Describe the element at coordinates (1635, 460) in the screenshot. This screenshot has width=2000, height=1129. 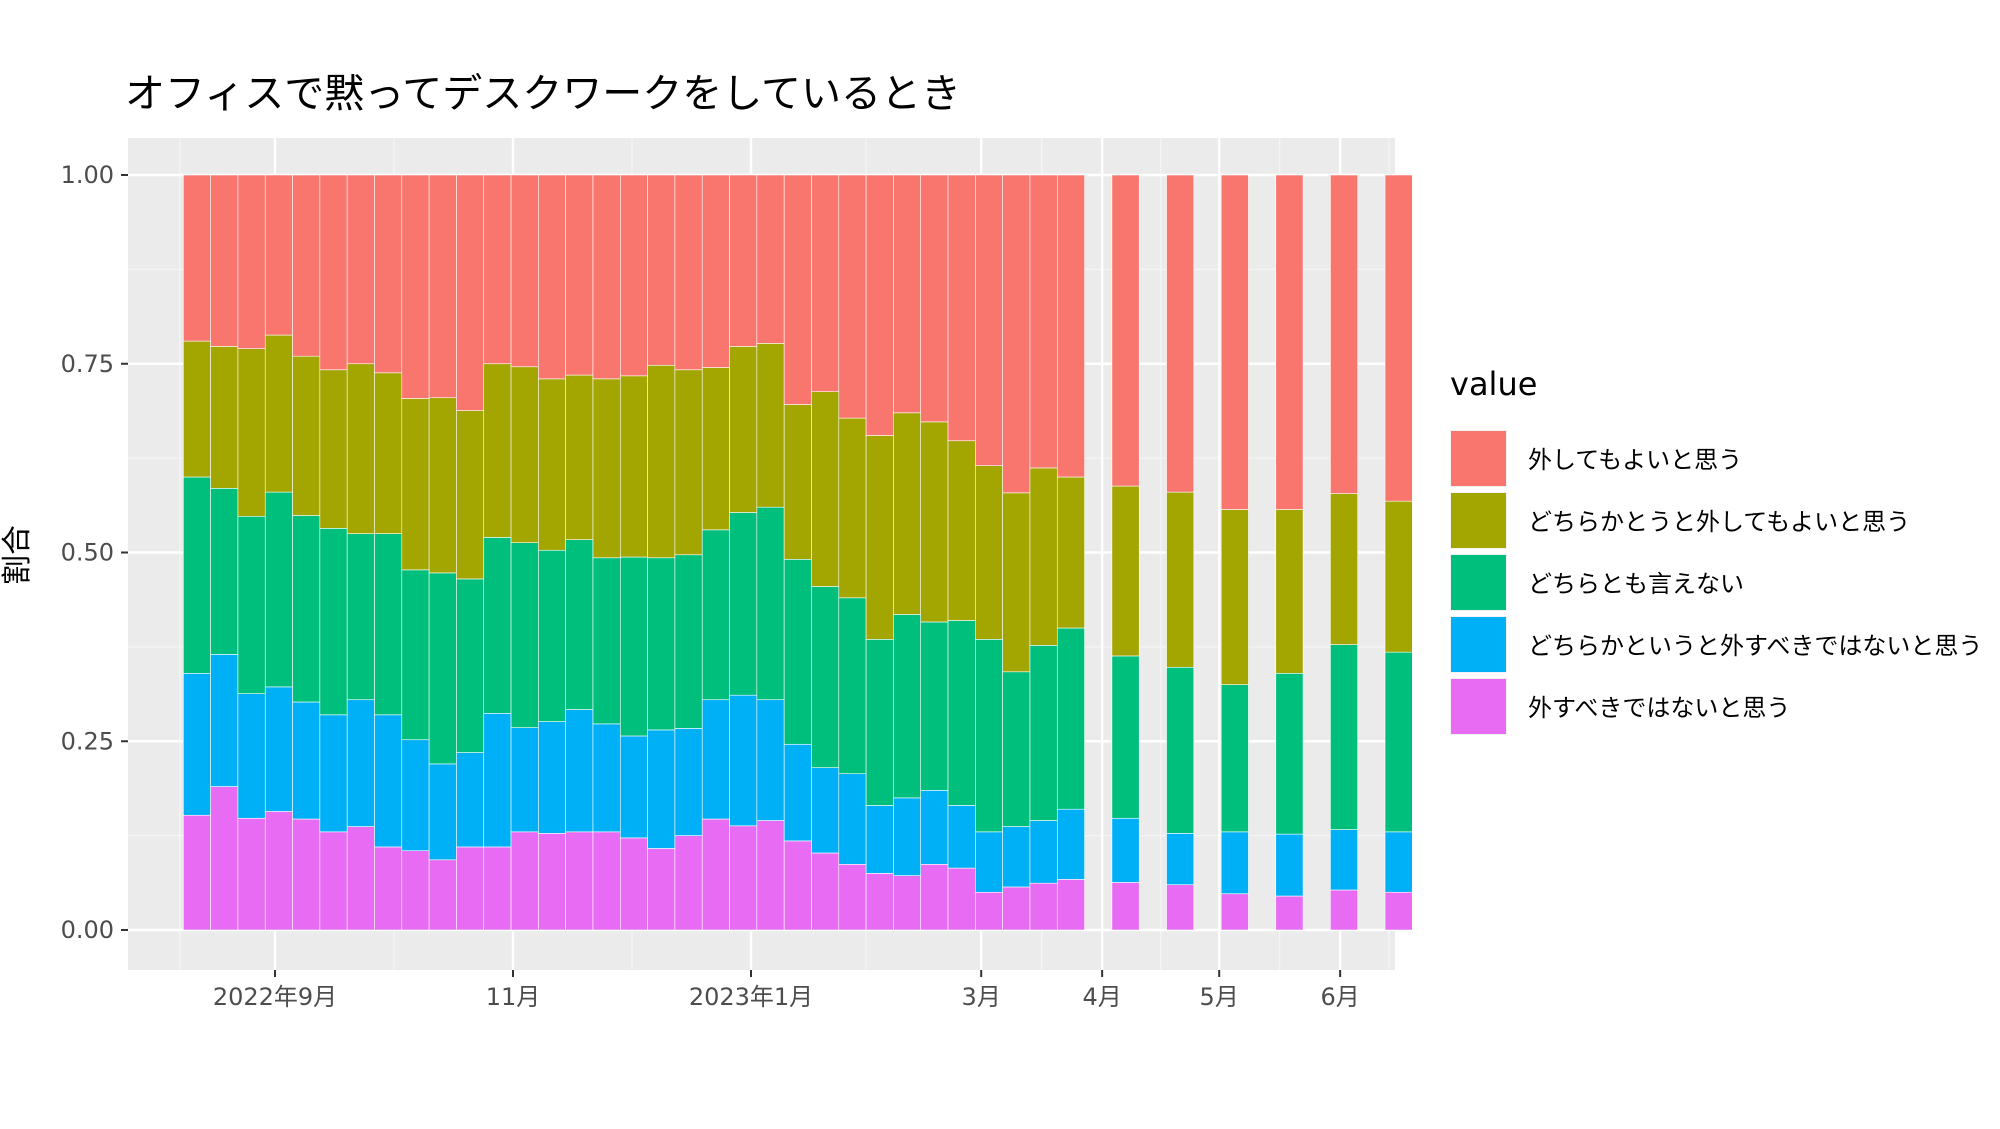
I see `legend-label: 外してもよいと思う` at that location.